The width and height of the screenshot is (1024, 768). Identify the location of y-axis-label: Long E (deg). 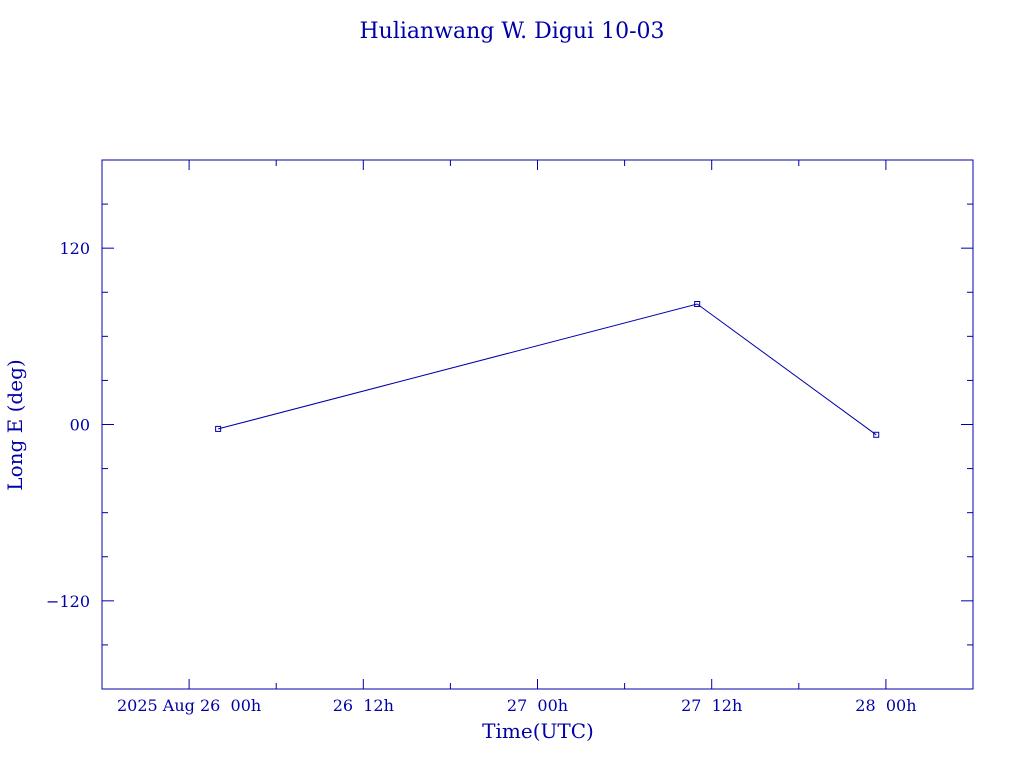
(15, 424).